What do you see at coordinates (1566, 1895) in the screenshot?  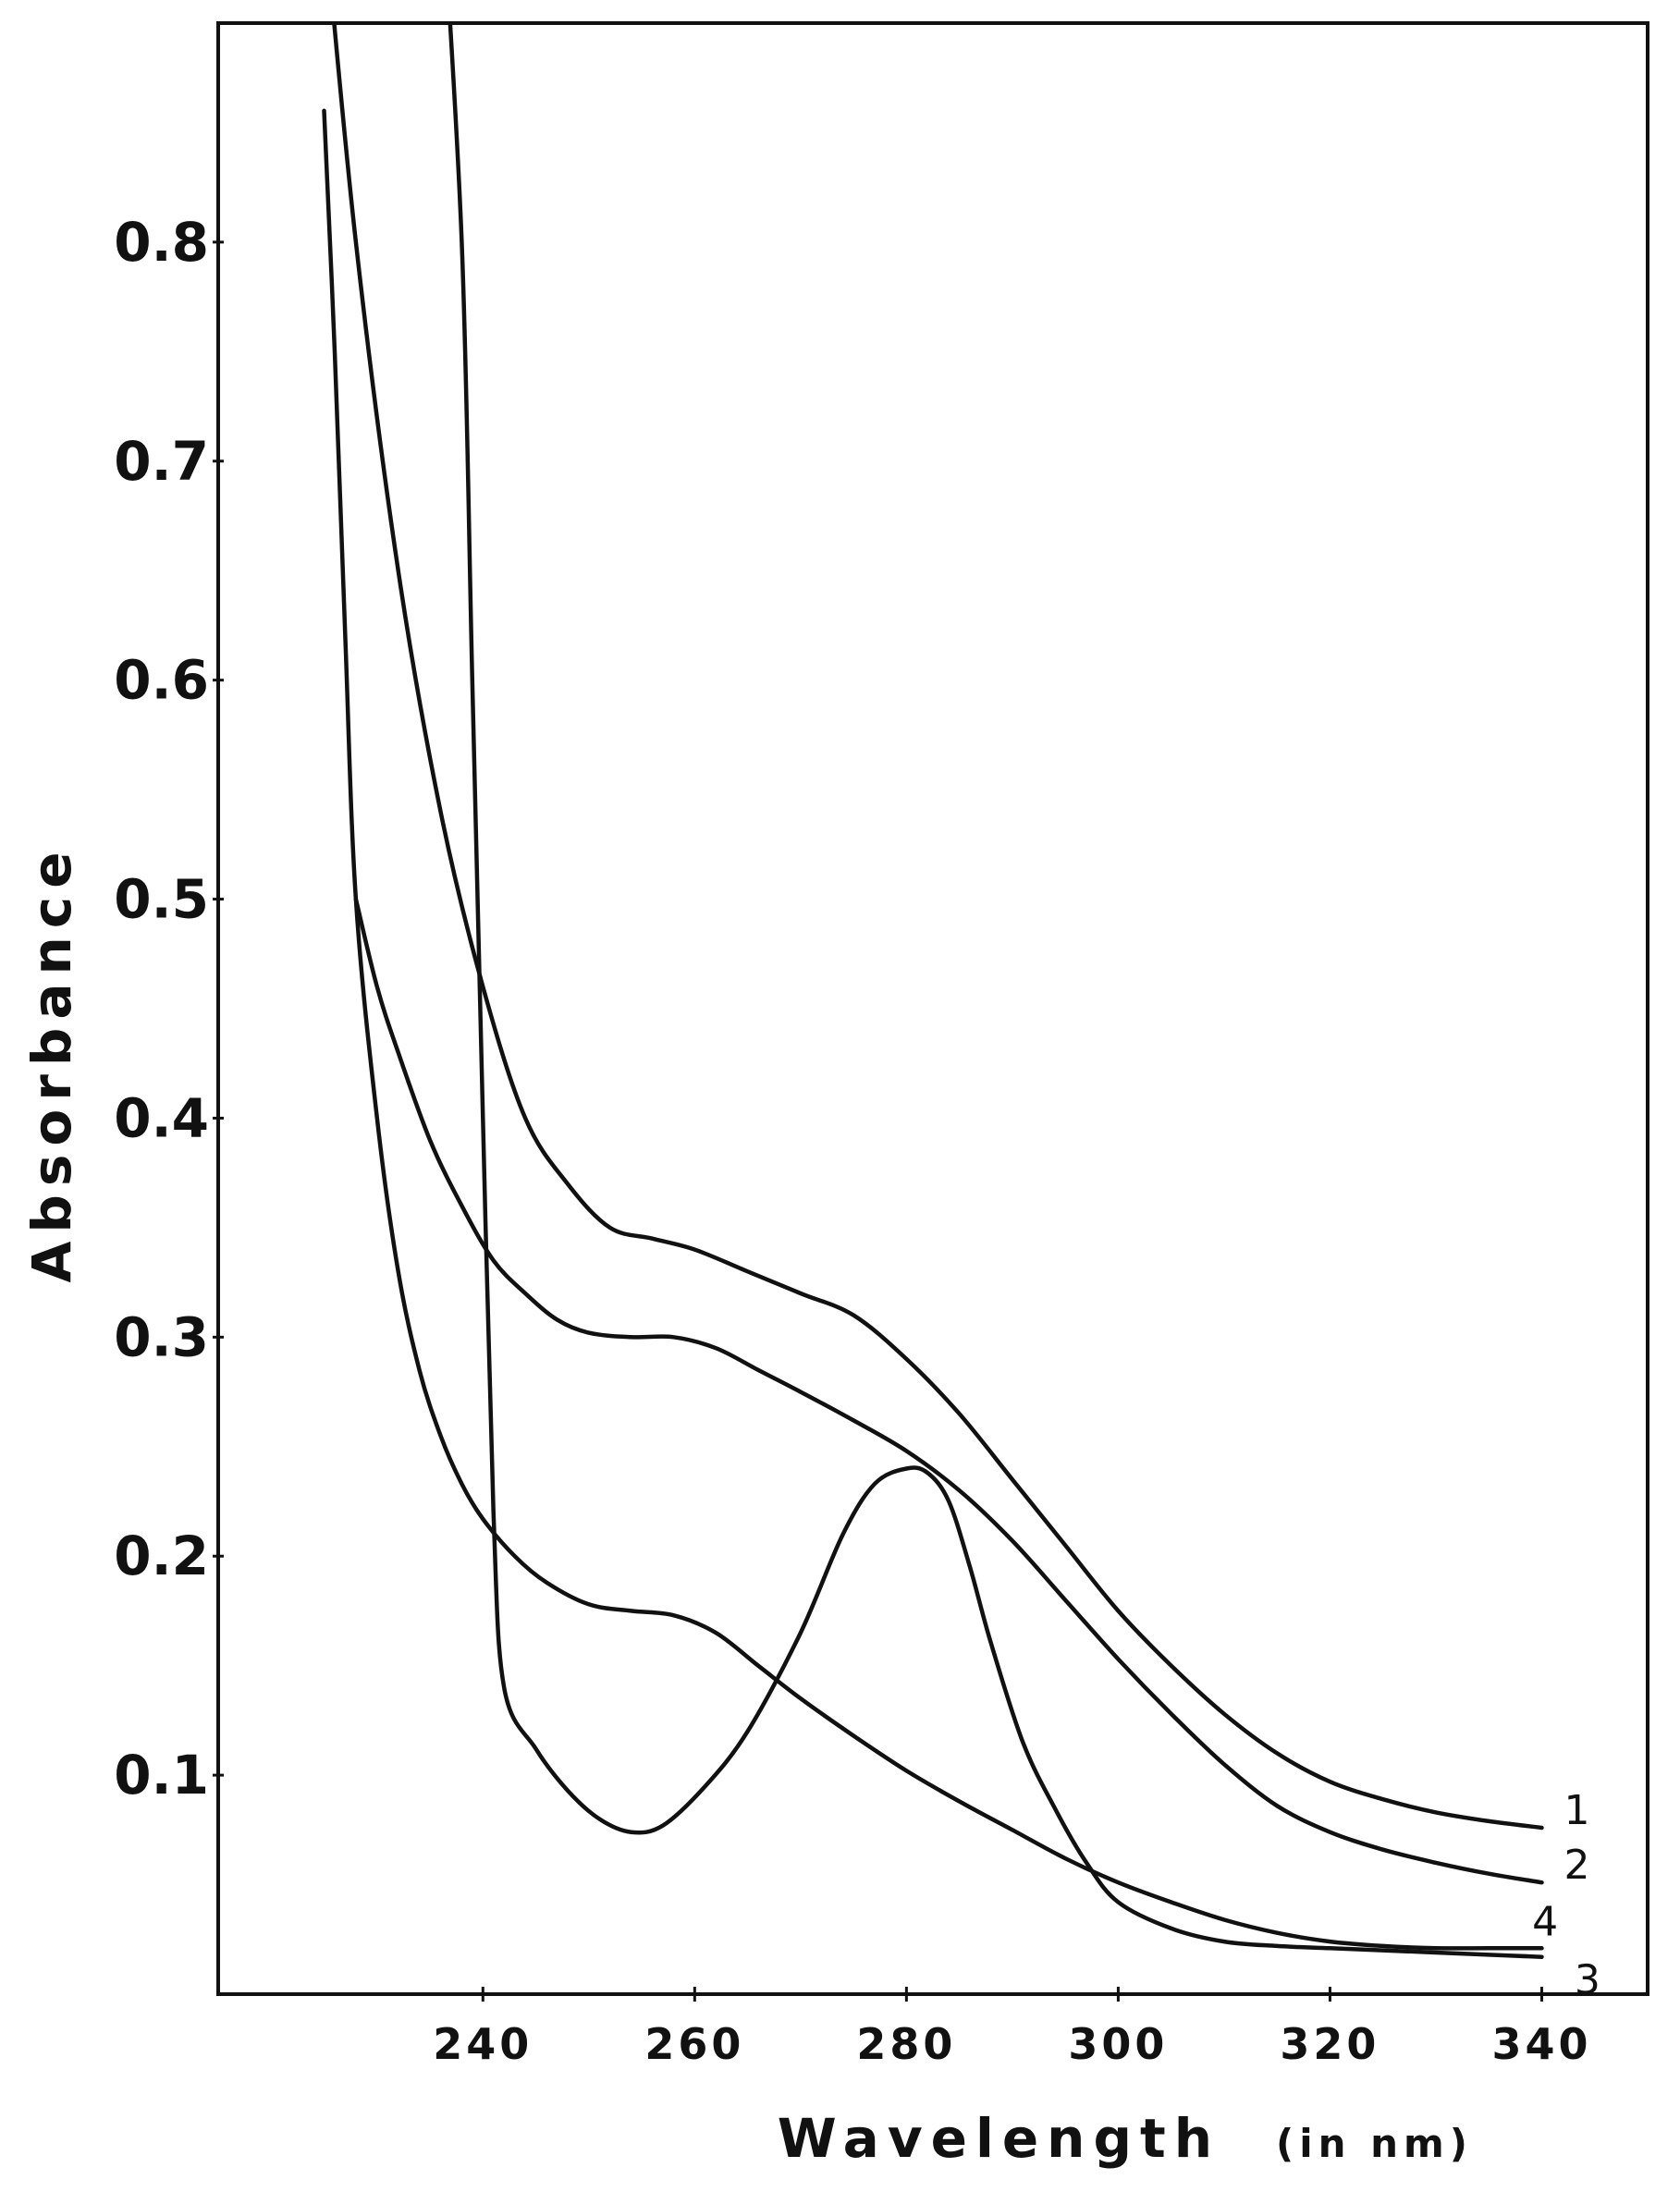 I see `series-labels: 1 2 34` at bounding box center [1566, 1895].